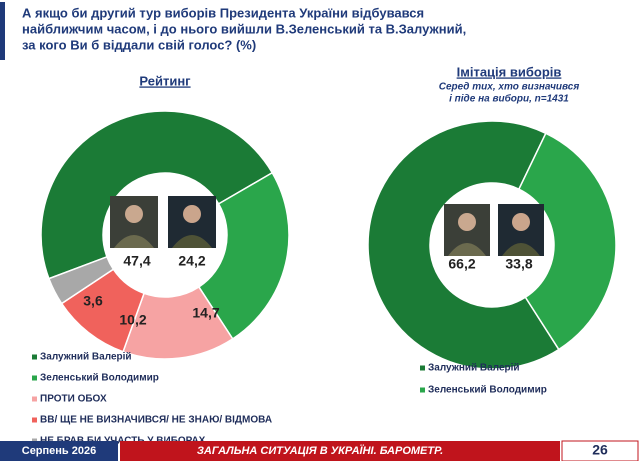 Image resolution: width=640 pixels, height=461 pixels. I want to click on footer-page-bg, so click(600, 450).